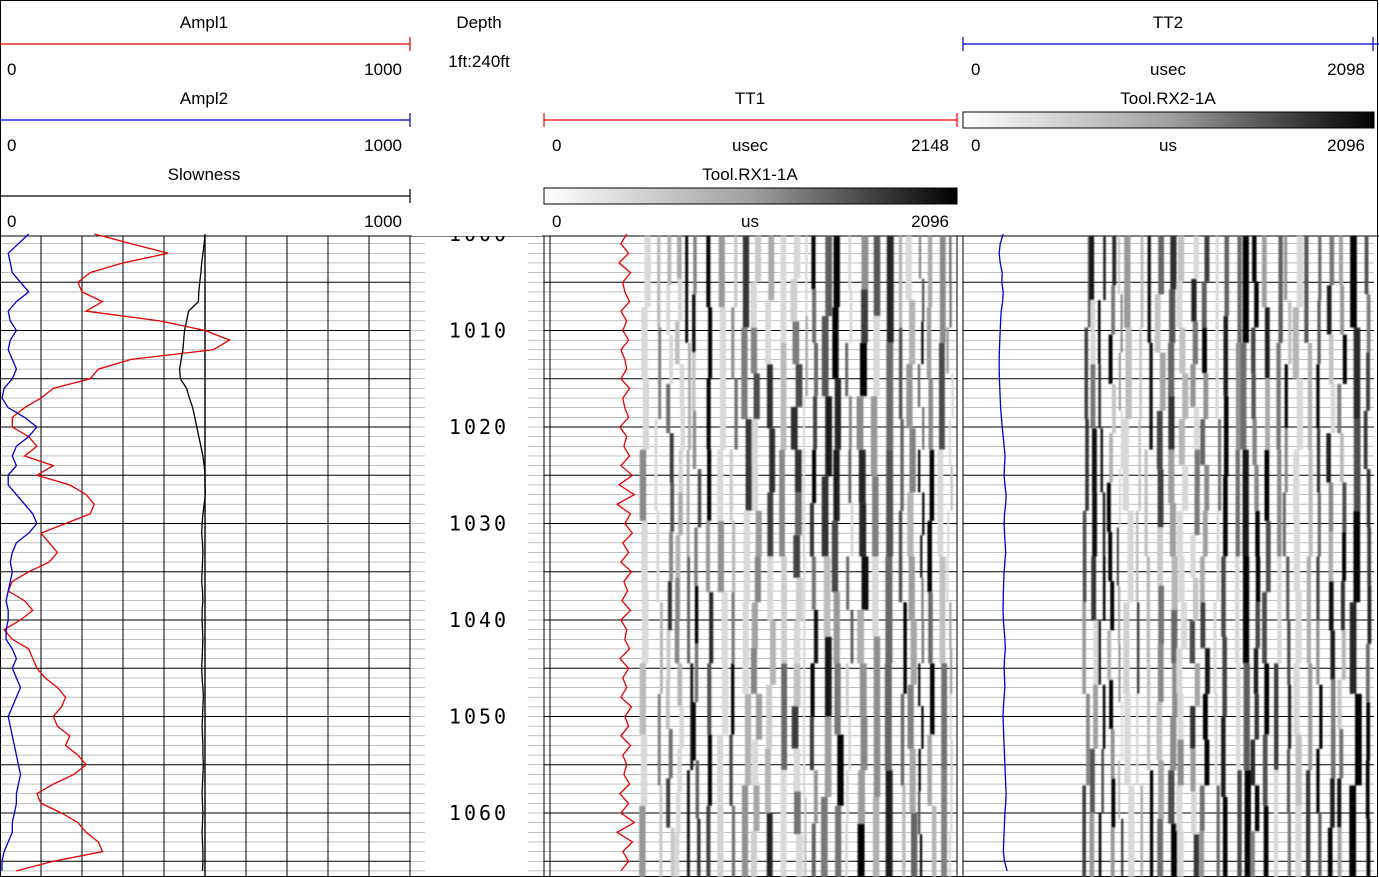 The height and width of the screenshot is (877, 1379). I want to click on ampl2-title: Ampl2, so click(204, 98).